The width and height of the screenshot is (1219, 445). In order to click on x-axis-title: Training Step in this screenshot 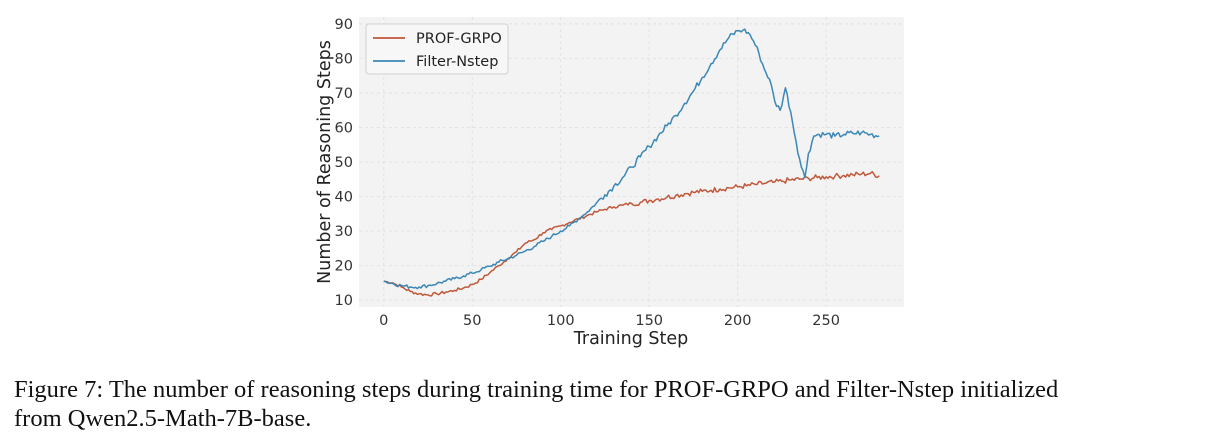, I will do `click(630, 339)`.